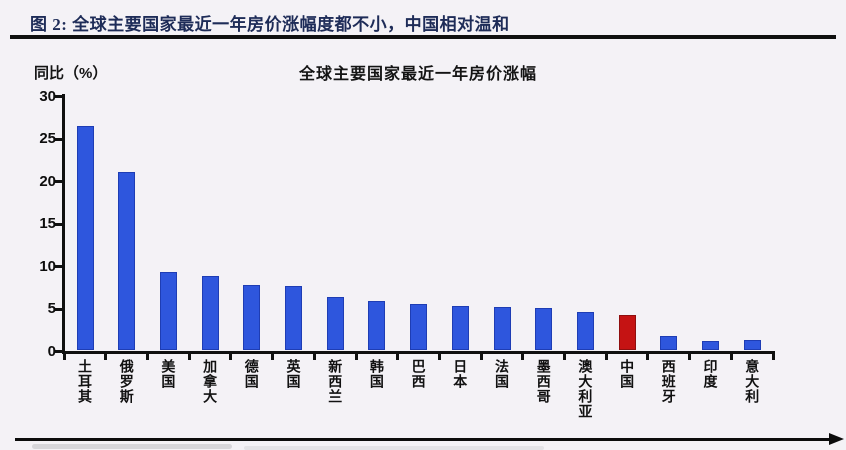 Image resolution: width=846 pixels, height=450 pixels. What do you see at coordinates (85, 381) in the screenshot?
I see `x-axis-category-label: 土耳其` at bounding box center [85, 381].